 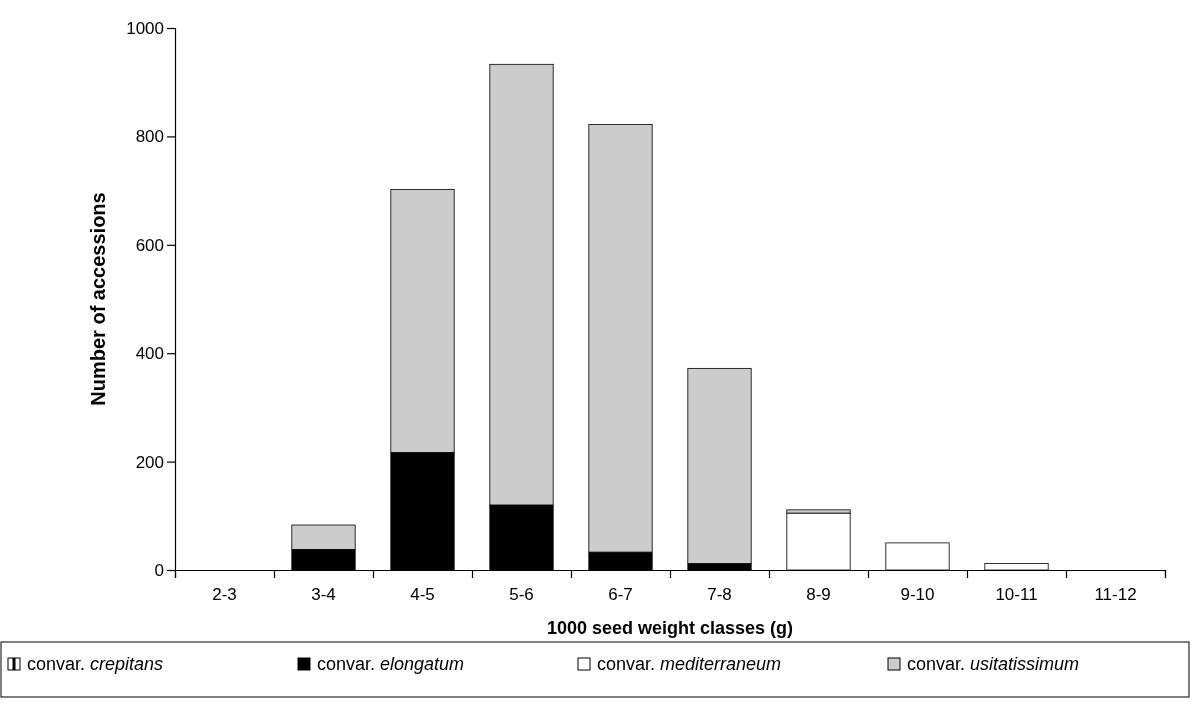 I want to click on y-tick-label: 1000, so click(x=145, y=28).